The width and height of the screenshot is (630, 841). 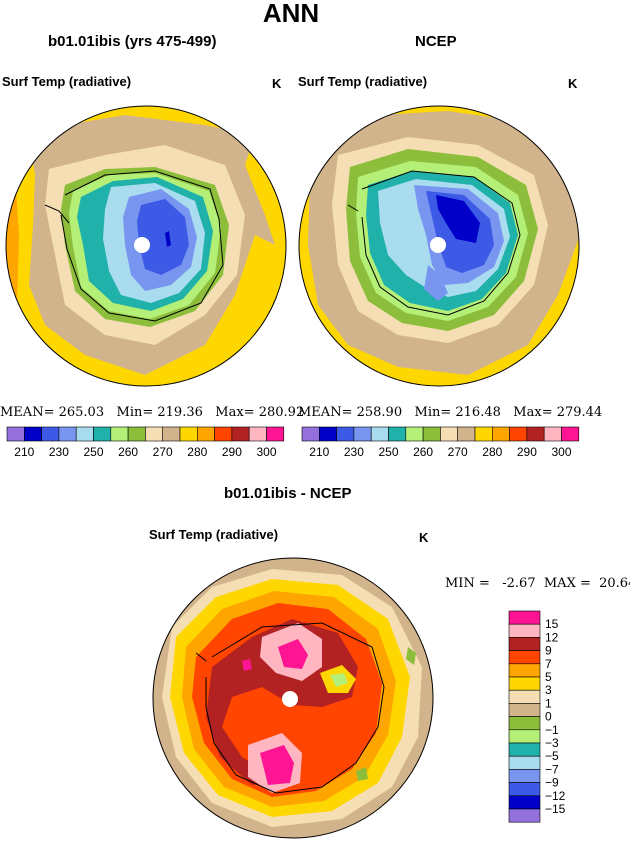 I want to click on diff-colorbar-tick-label: 7, so click(x=548, y=664).